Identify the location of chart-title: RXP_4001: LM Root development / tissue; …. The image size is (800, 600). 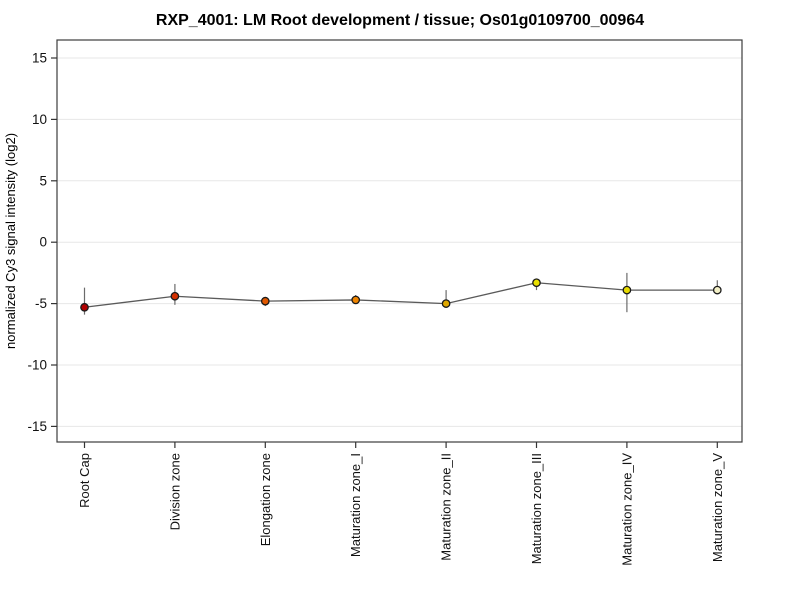
(400, 20).